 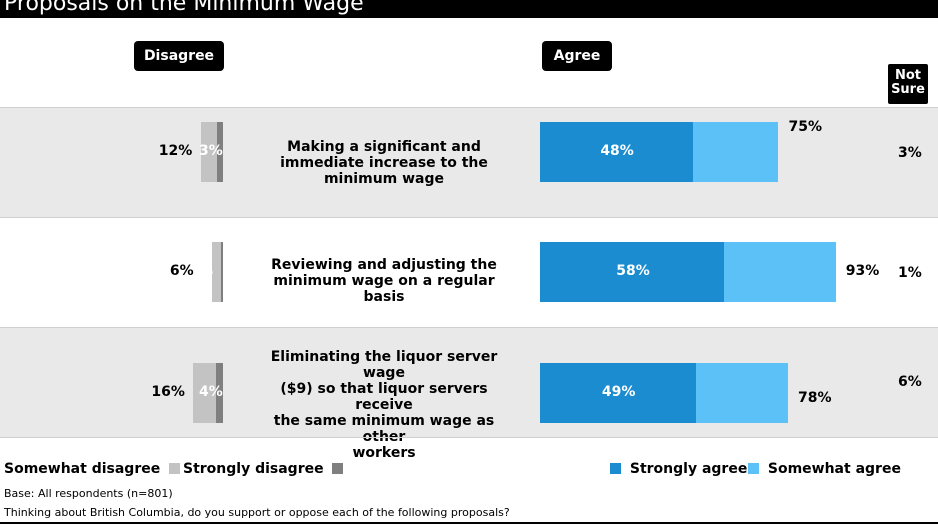 I want to click on agree-header: Agree, so click(x=577, y=56).